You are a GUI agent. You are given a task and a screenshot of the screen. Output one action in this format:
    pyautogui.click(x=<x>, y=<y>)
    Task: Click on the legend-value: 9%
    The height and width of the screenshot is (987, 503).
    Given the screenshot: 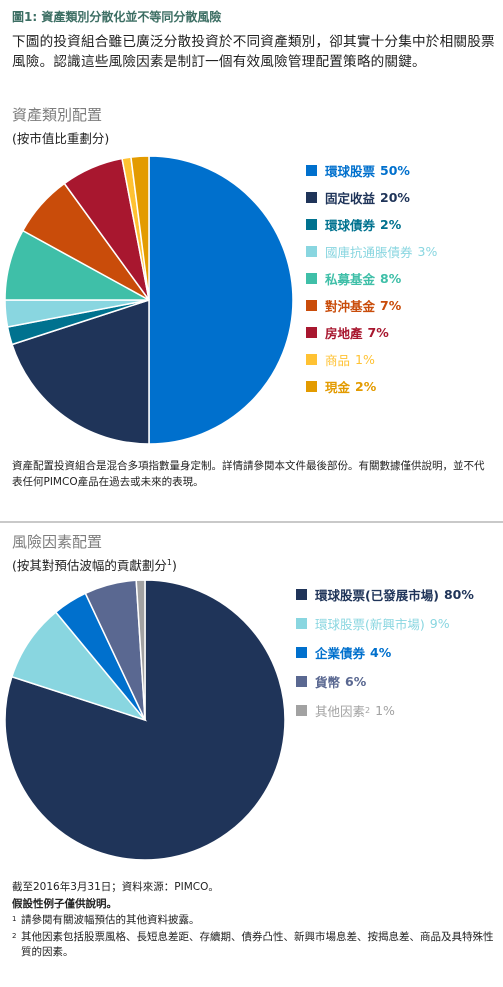 What is the action you would take?
    pyautogui.click(x=439, y=623)
    